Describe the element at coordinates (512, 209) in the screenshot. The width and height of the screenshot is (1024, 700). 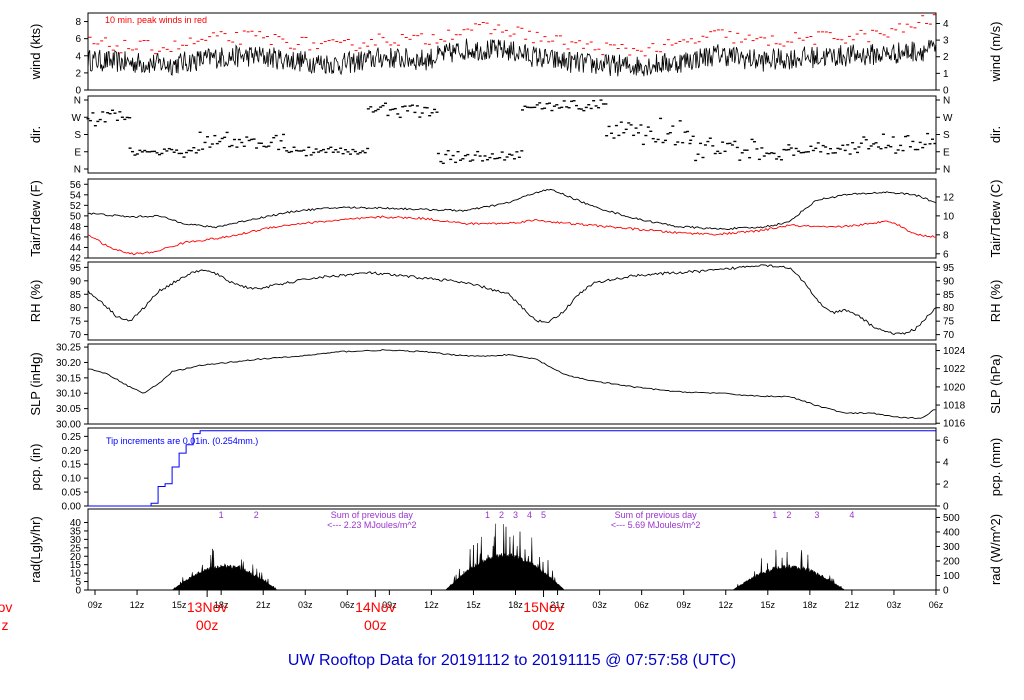
I see `air-temp-line` at that location.